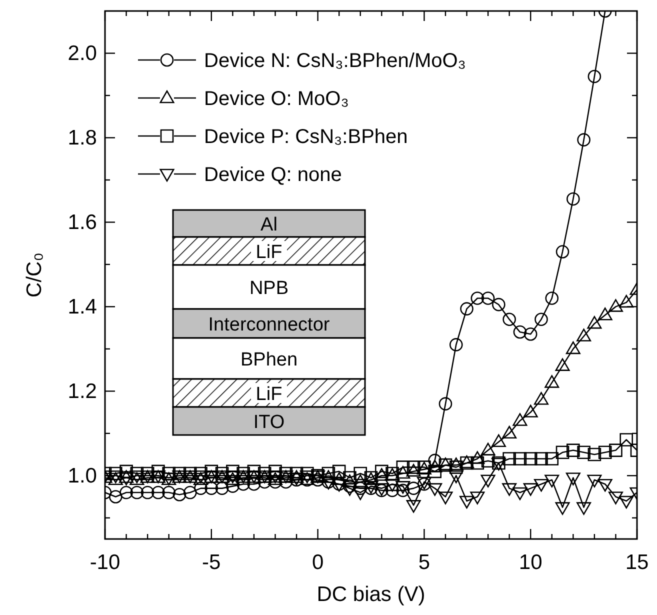 Image resolution: width=657 pixels, height=615 pixels. Describe the element at coordinates (34, 275) in the screenshot. I see `y-axis-title: C/C₀` at that location.